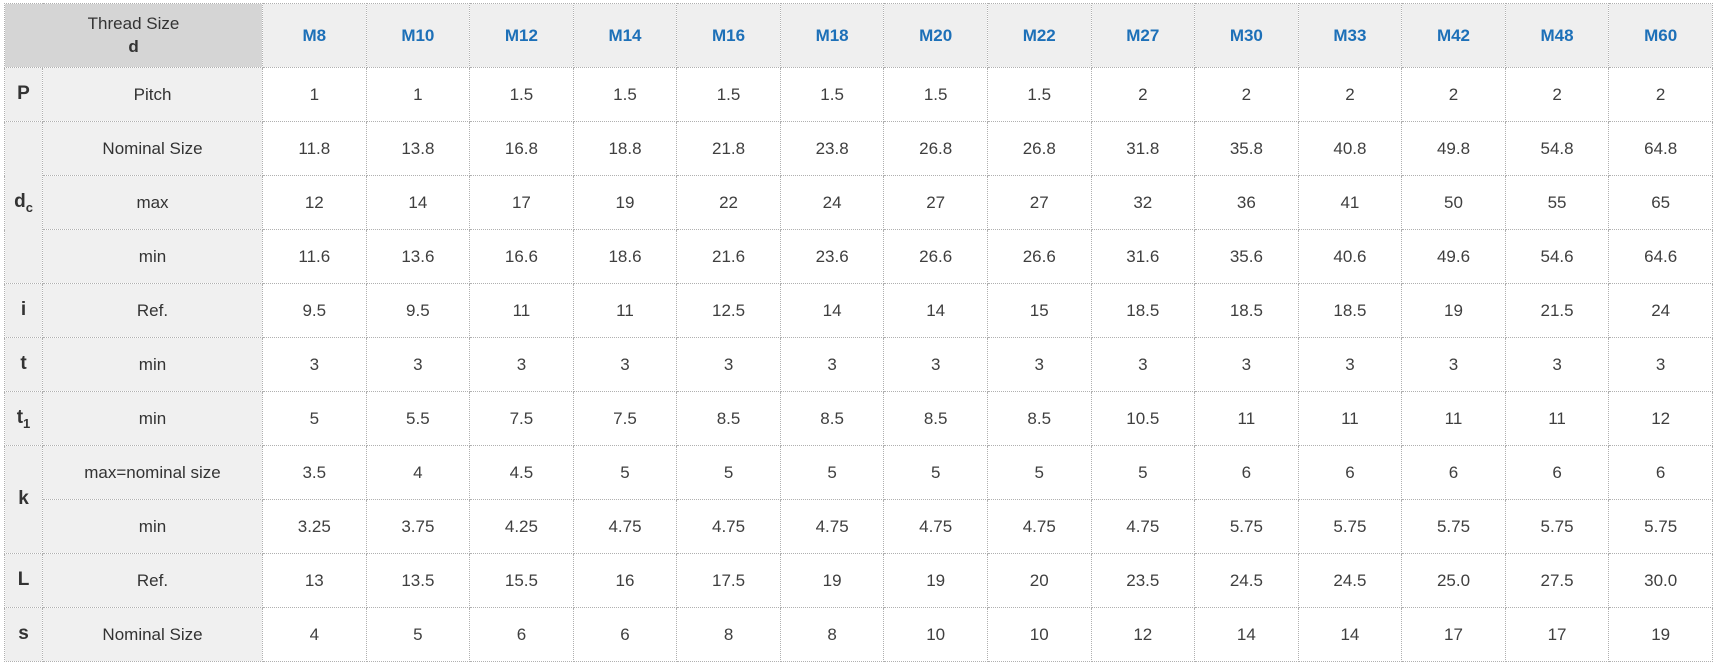  What do you see at coordinates (625, 35) in the screenshot?
I see `column-header-m14: M14` at bounding box center [625, 35].